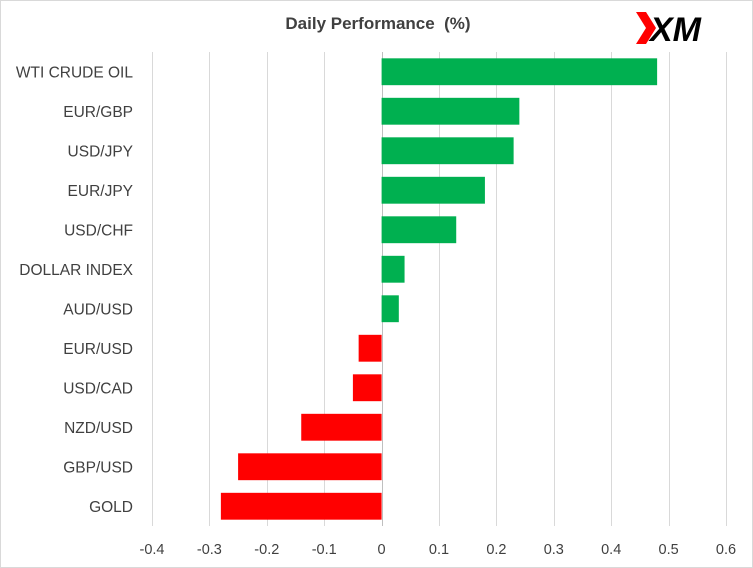  I want to click on chart-title: Daily Performance (%), so click(377, 23).